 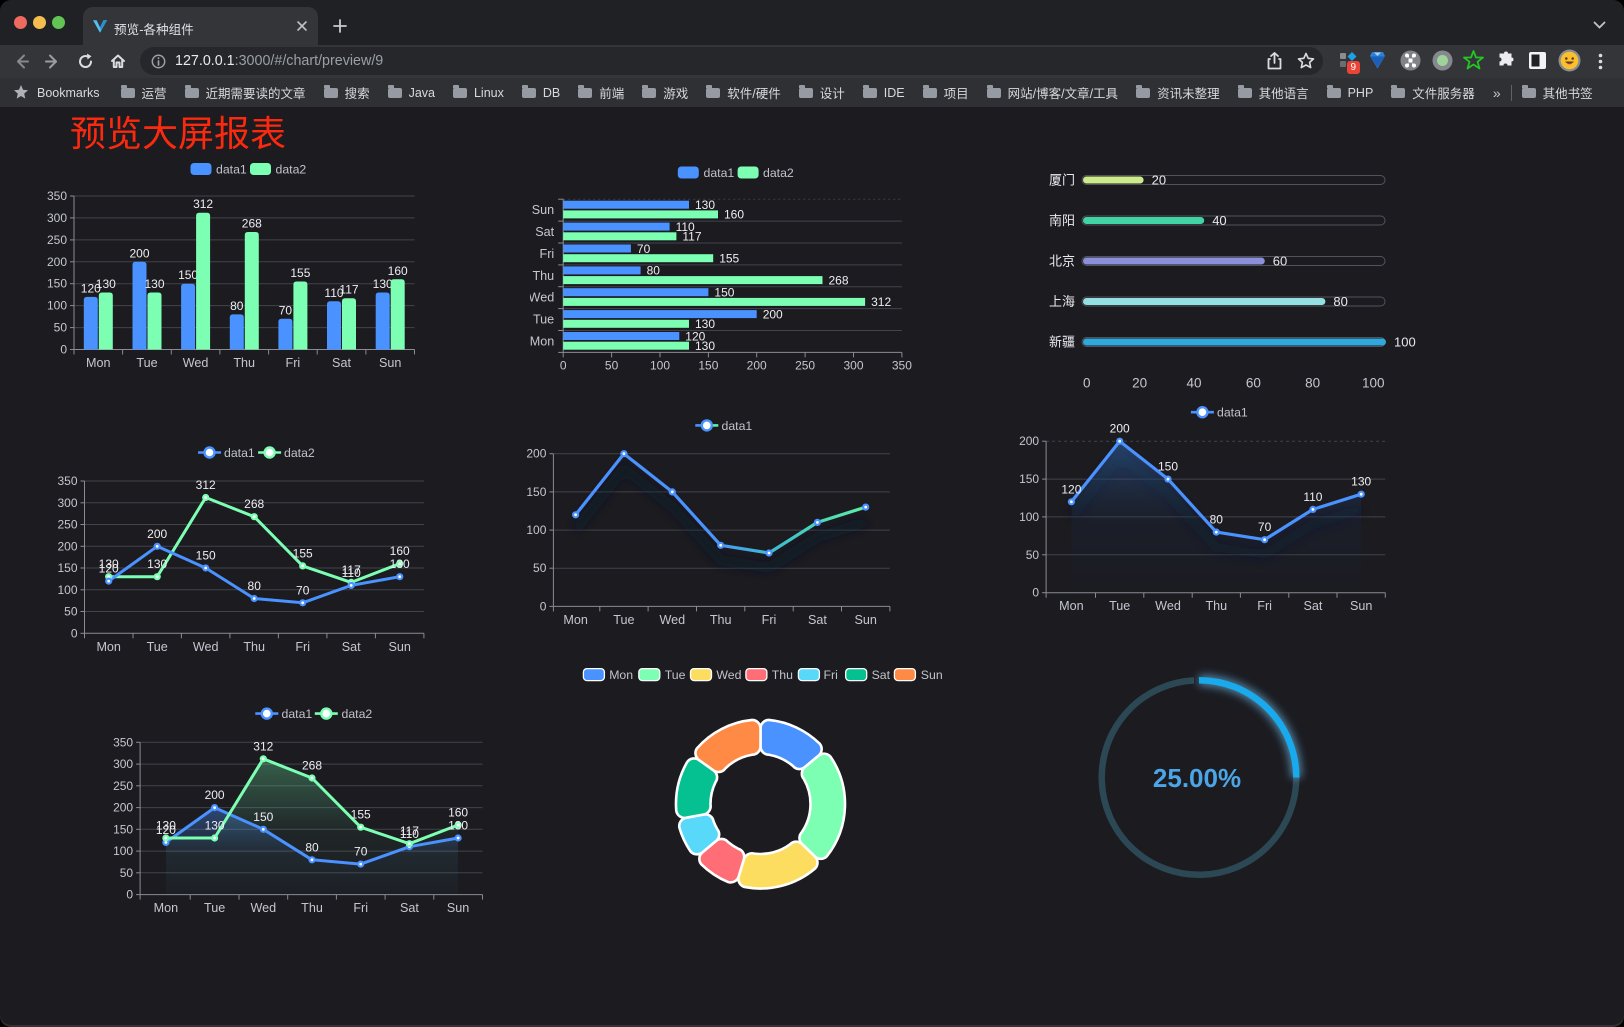 What do you see at coordinates (351, 570) in the screenshot?
I see `svg-text: 117` at bounding box center [351, 570].